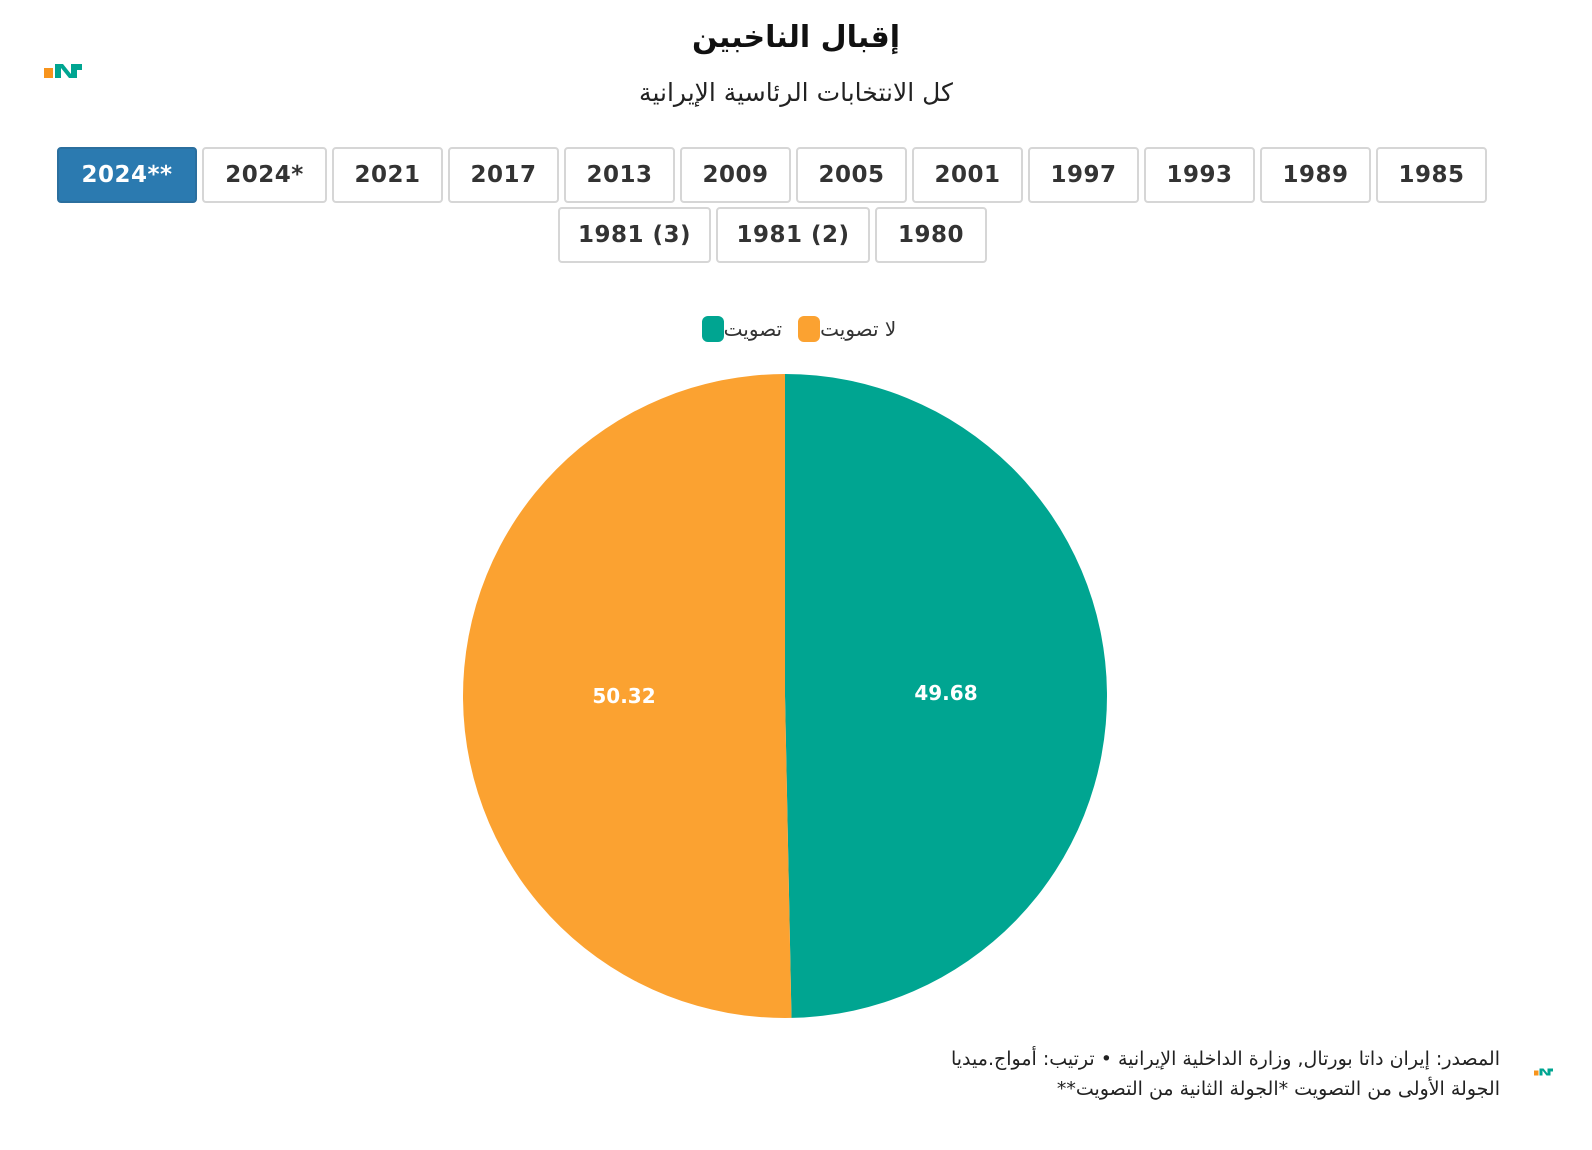 The width and height of the screenshot is (1592, 1150). Describe the element at coordinates (945, 693) in the screenshot. I see `slice-value-label: 49.68` at that location.